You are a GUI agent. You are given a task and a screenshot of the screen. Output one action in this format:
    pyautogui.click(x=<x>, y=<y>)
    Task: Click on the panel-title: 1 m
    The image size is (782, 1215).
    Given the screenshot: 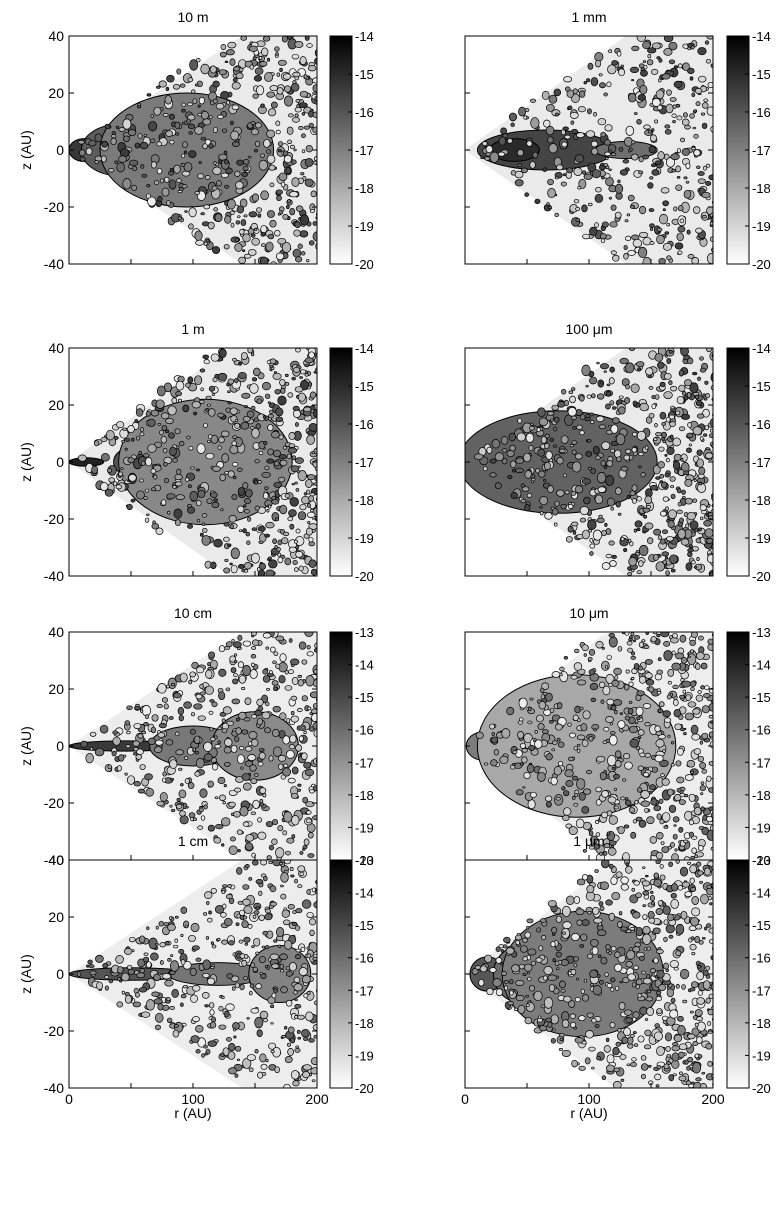 What is the action you would take?
    pyautogui.click(x=192, y=329)
    